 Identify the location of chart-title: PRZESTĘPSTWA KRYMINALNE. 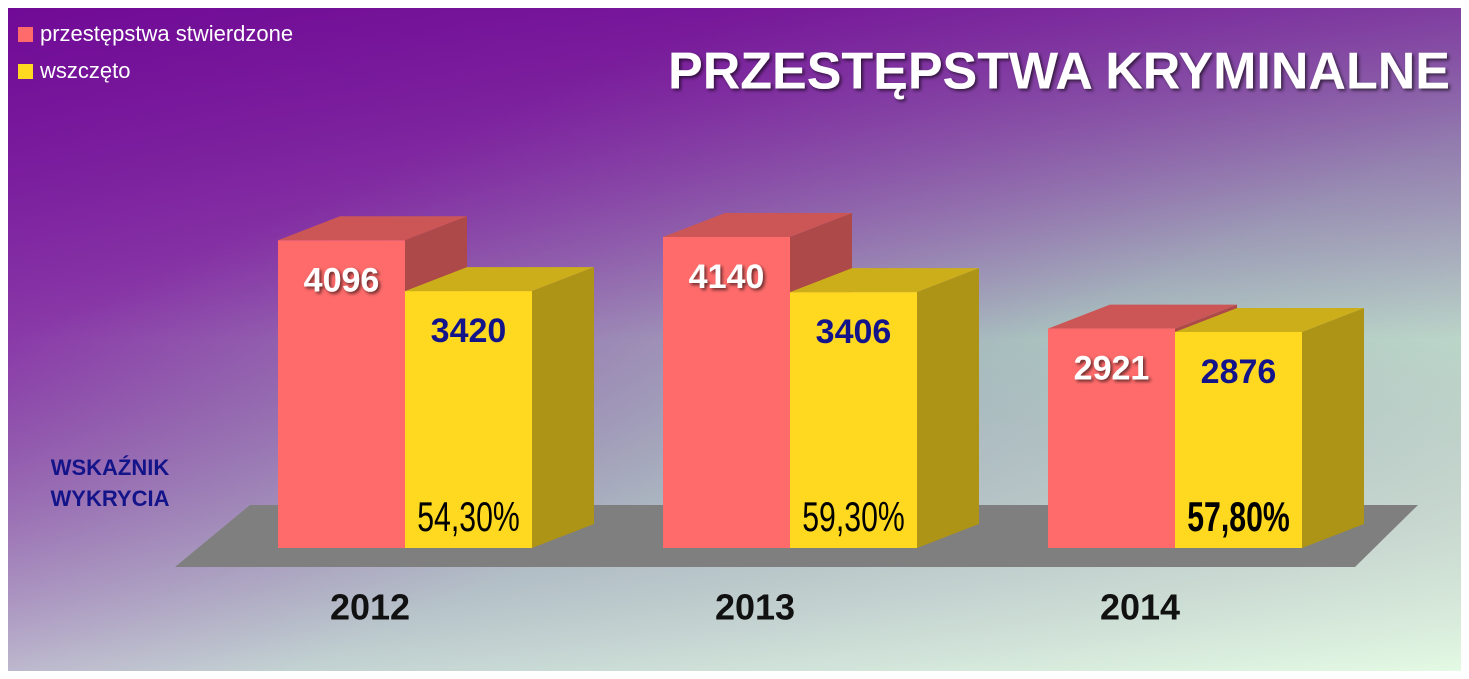
(1059, 72).